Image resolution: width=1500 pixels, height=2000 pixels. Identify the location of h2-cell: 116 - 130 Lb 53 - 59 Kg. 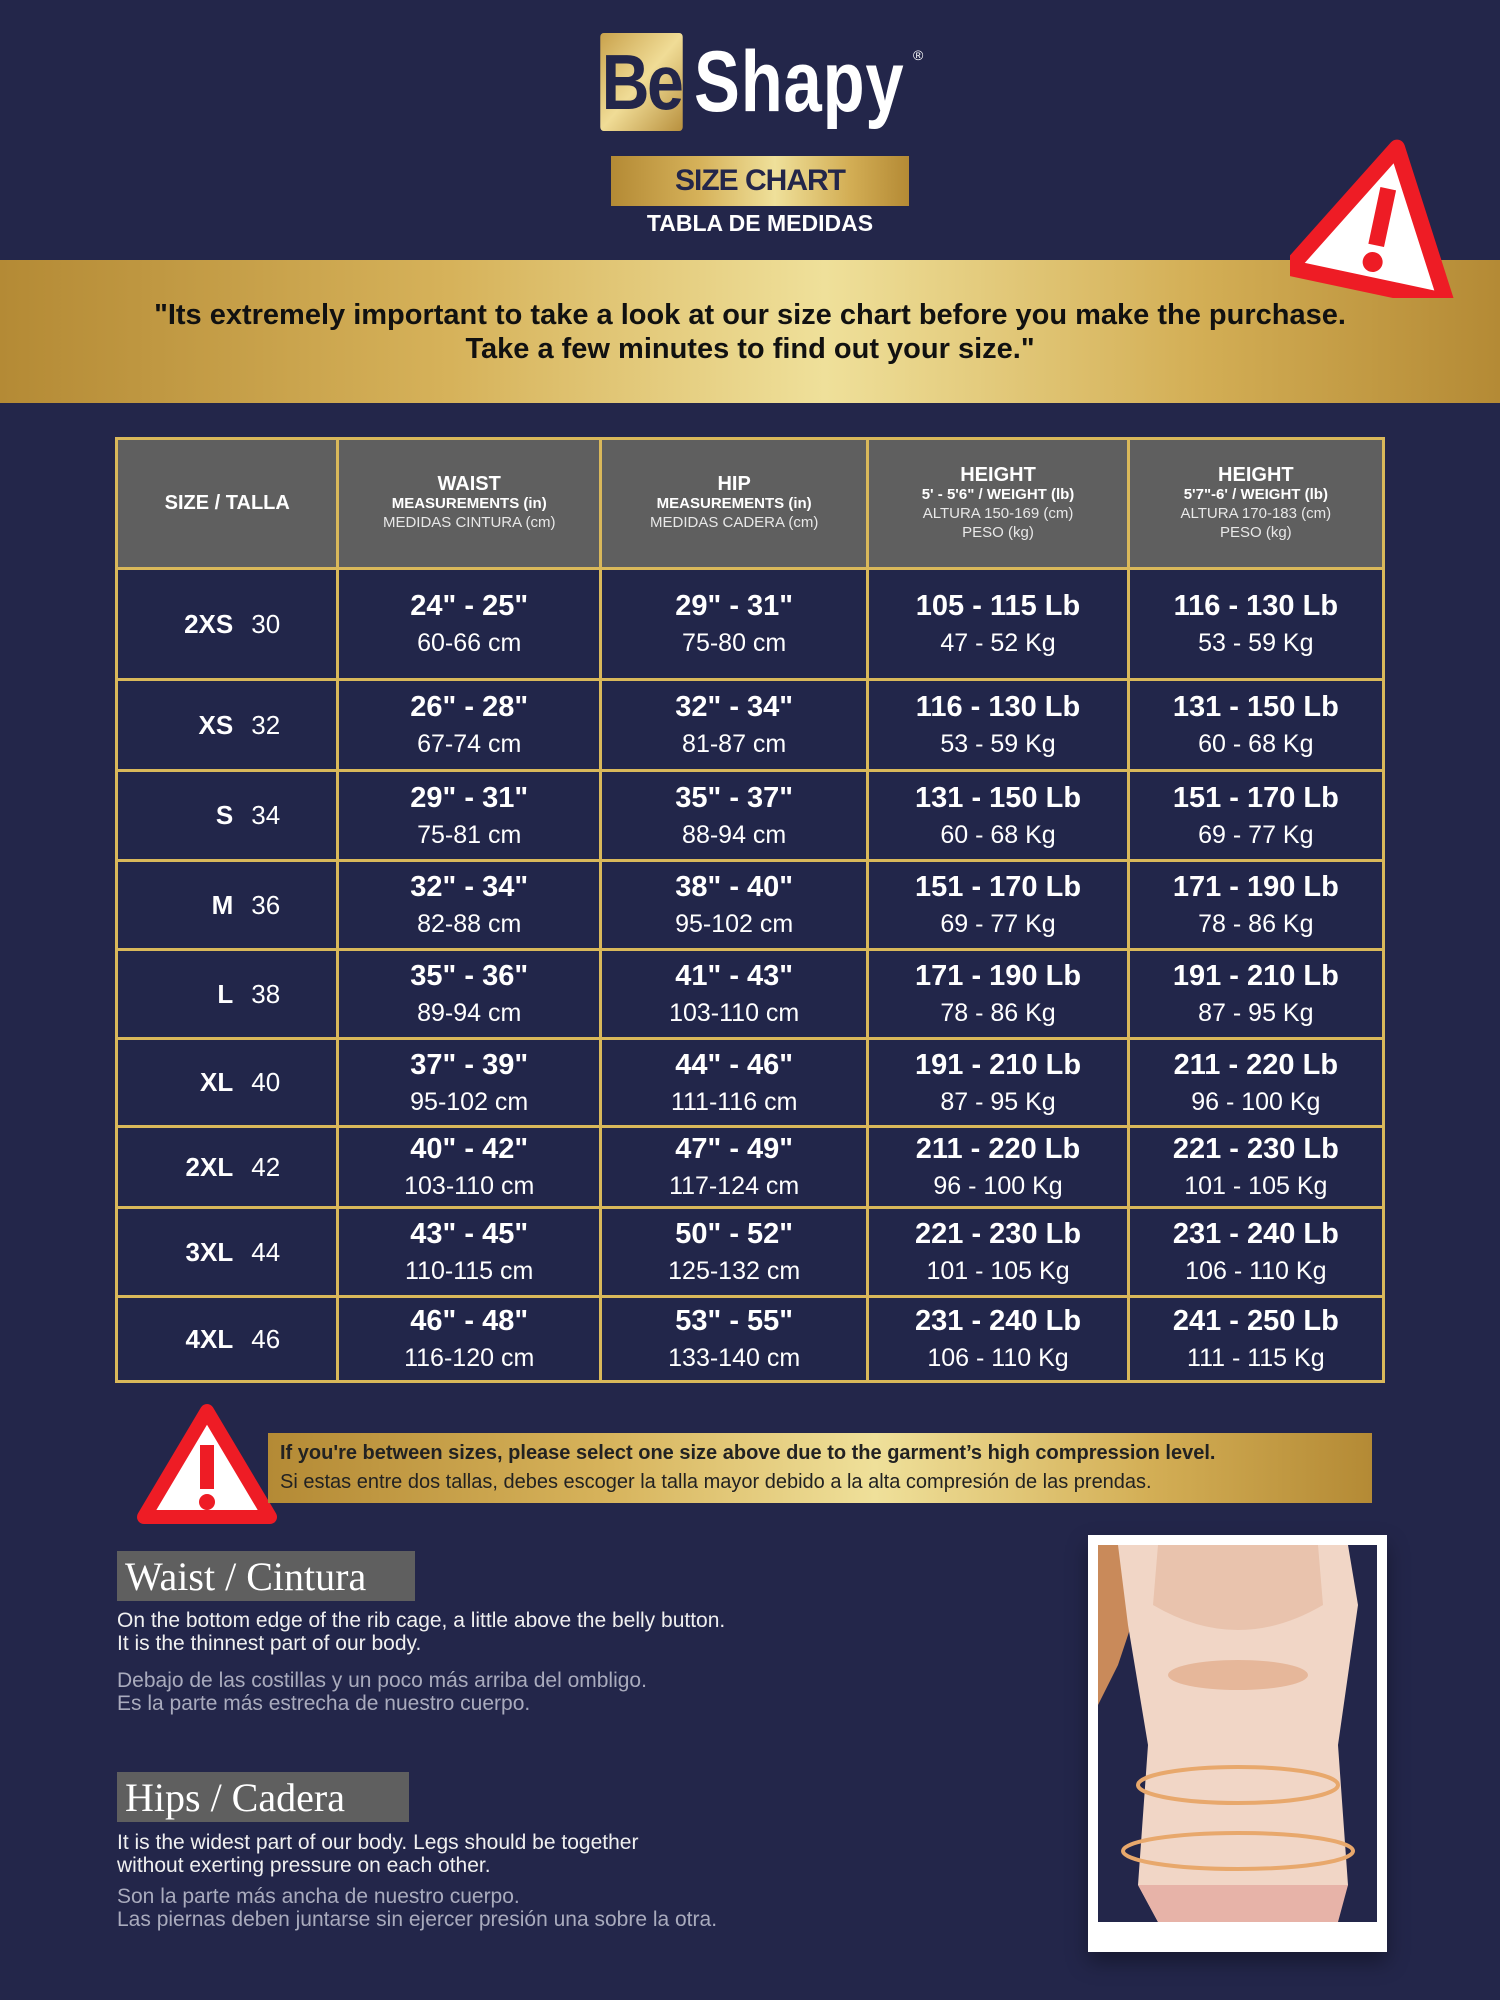
(1256, 624).